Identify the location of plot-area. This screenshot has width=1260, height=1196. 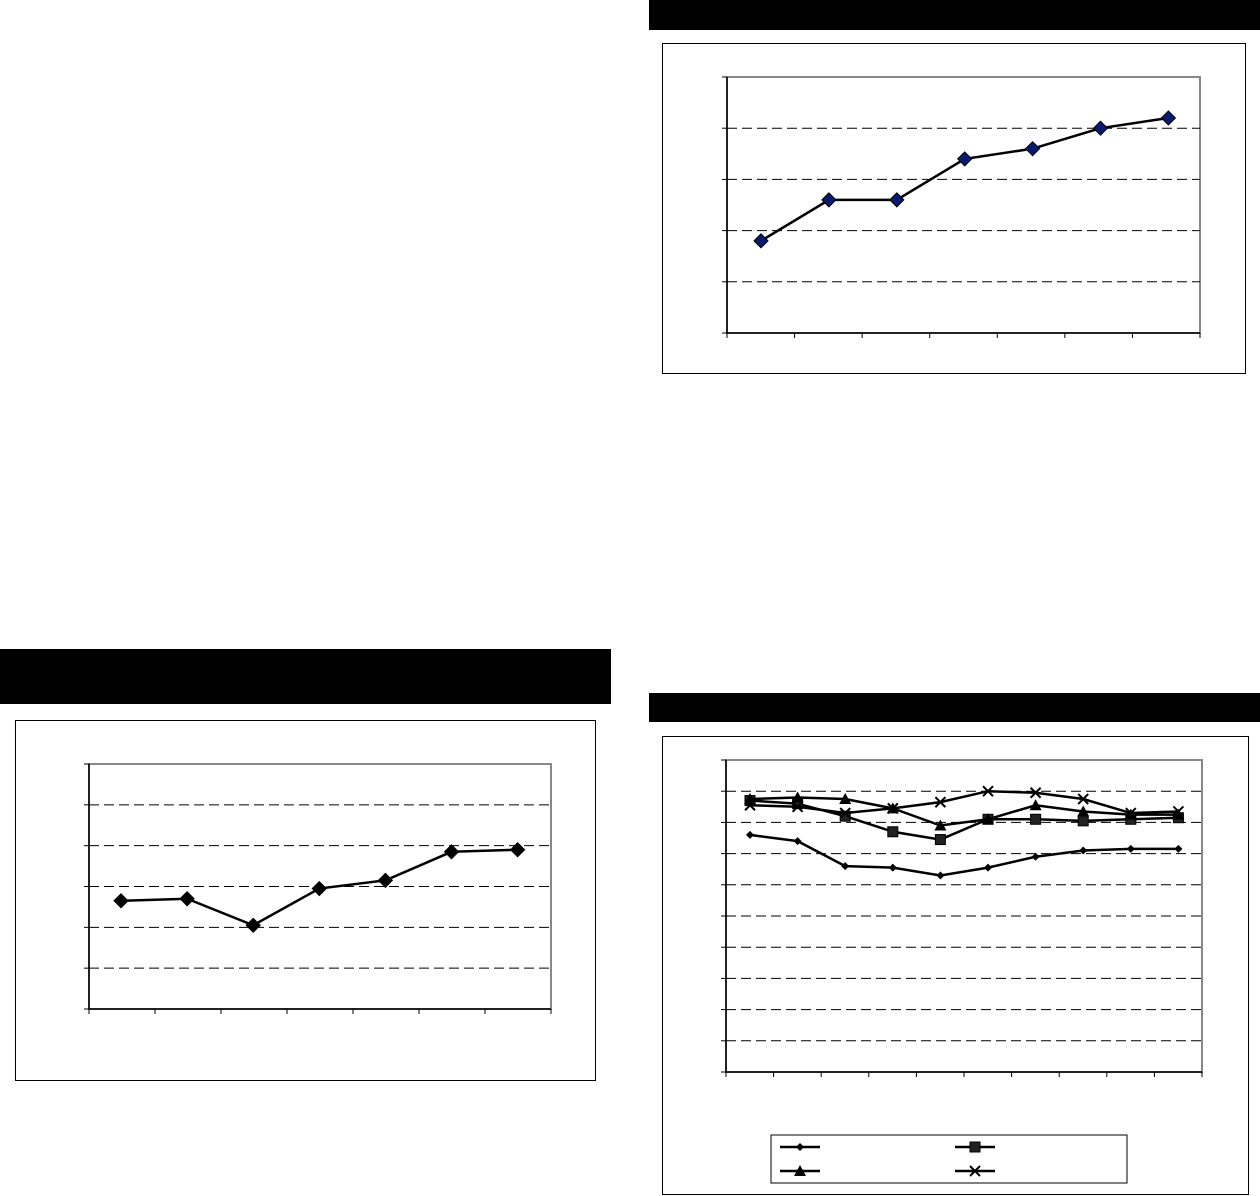
(963, 205).